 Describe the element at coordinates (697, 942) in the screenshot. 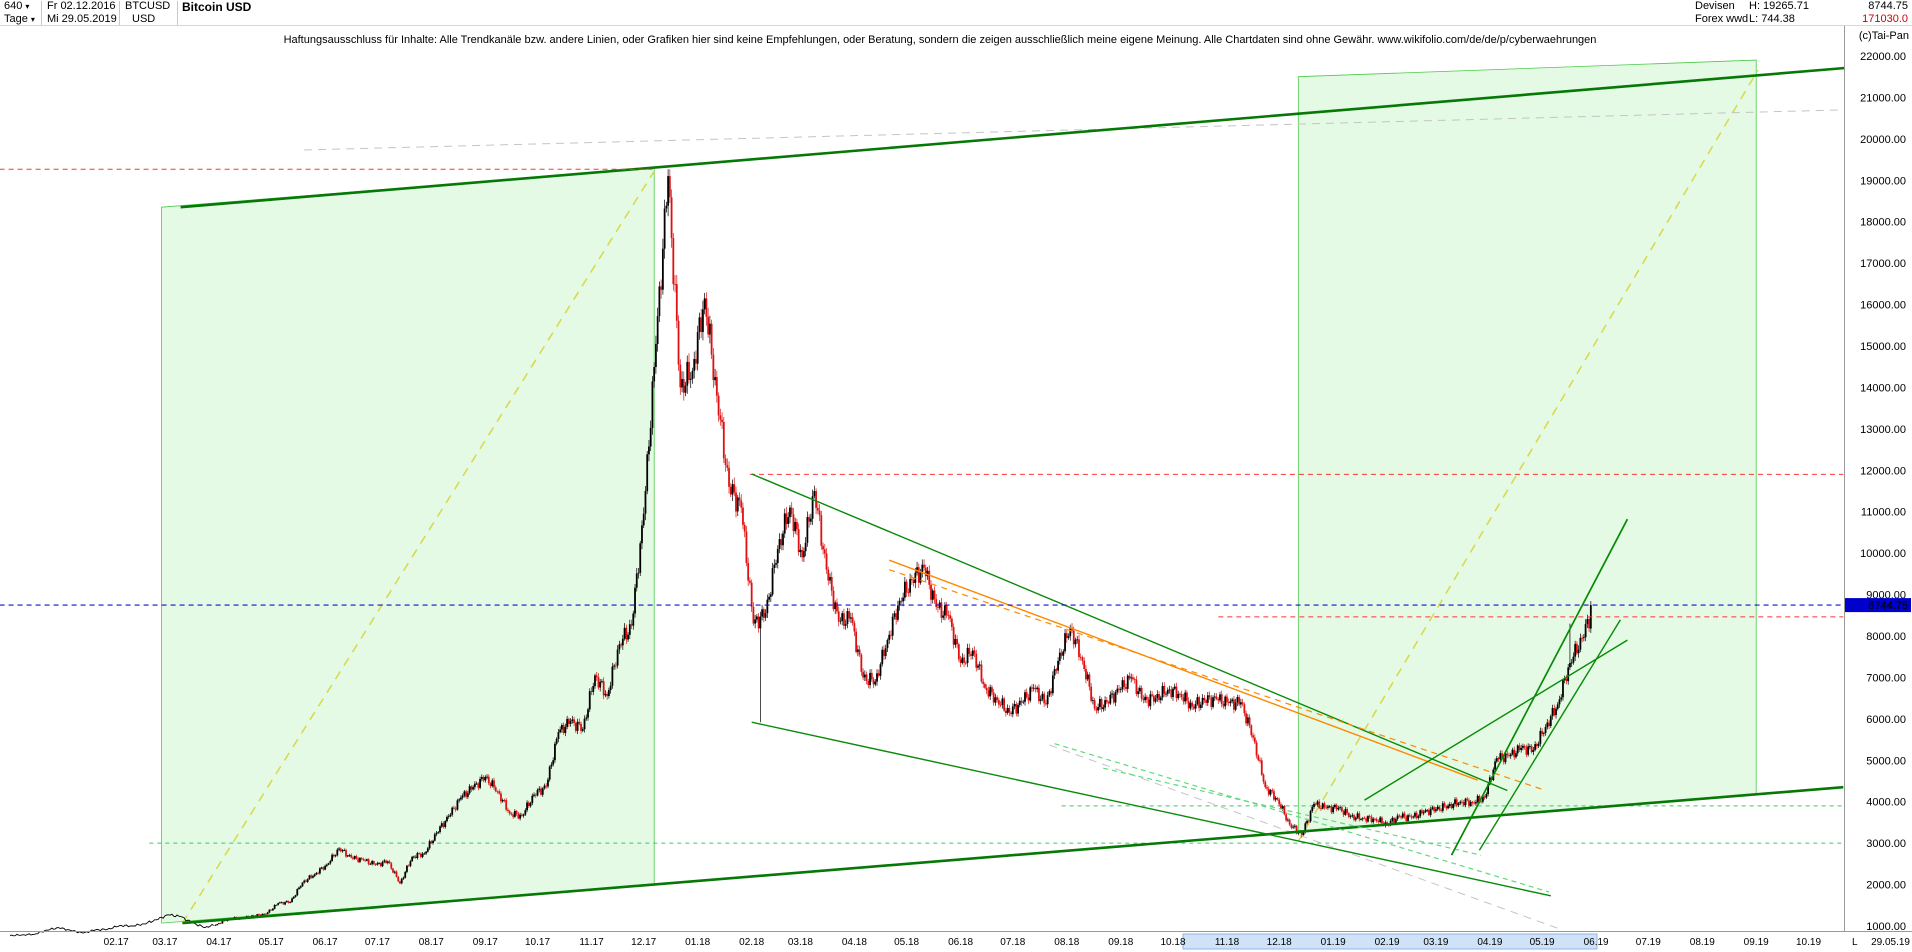

I see `x-axis-label: 01.18` at that location.